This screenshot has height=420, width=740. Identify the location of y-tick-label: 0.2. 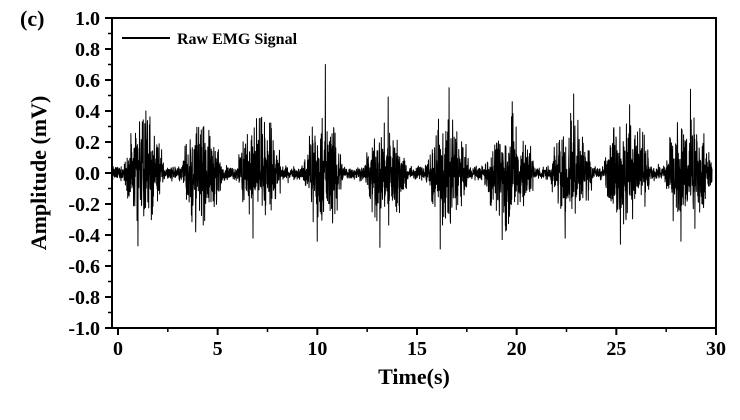
(87, 143).